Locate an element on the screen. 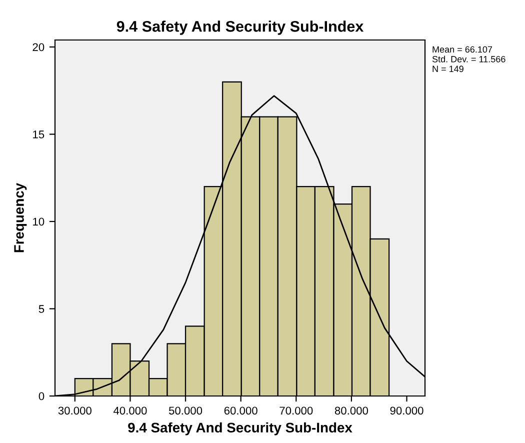  x-tick-label: 70.000 is located at coordinates (296, 410).